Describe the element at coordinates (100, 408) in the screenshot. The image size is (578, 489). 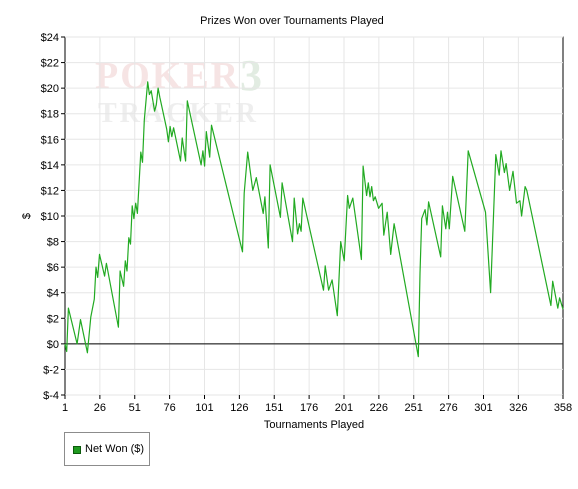
I see `x-tick-label: 26` at that location.